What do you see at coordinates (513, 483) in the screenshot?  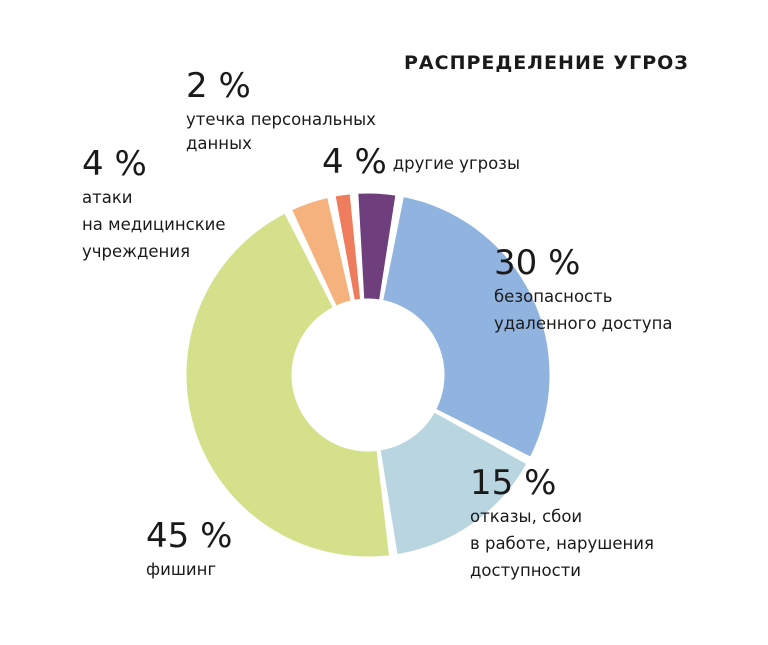 I see `slice-value-failures: 15 %` at bounding box center [513, 483].